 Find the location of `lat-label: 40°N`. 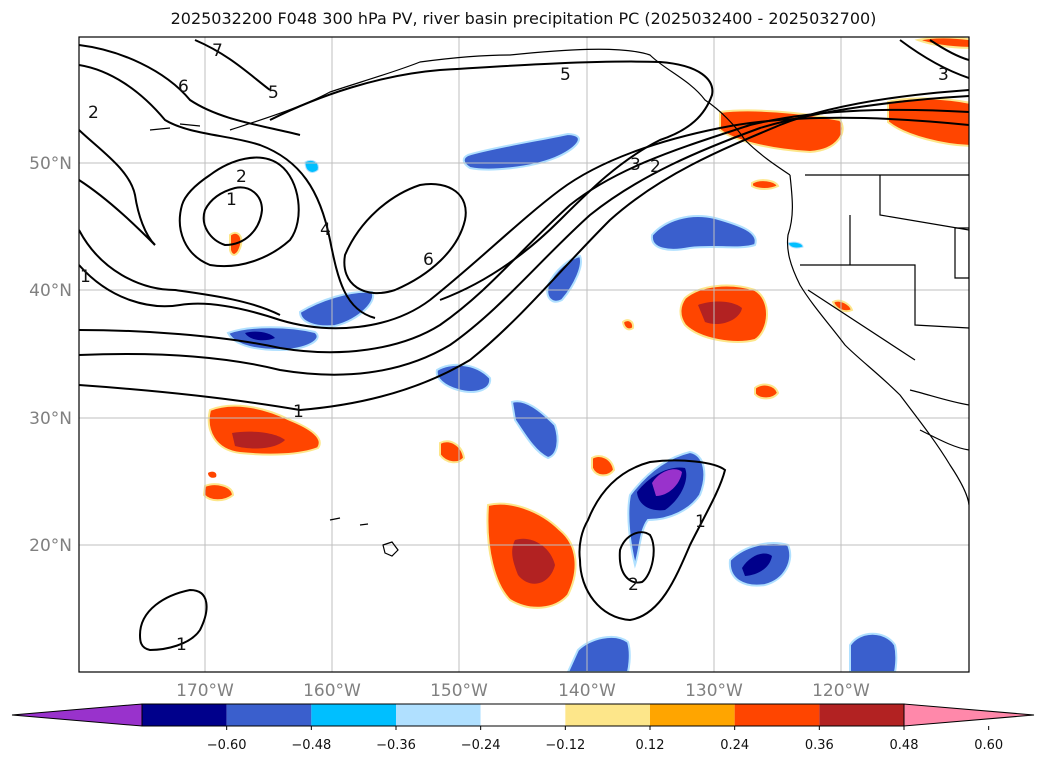

lat-label: 40°N is located at coordinates (50, 291).